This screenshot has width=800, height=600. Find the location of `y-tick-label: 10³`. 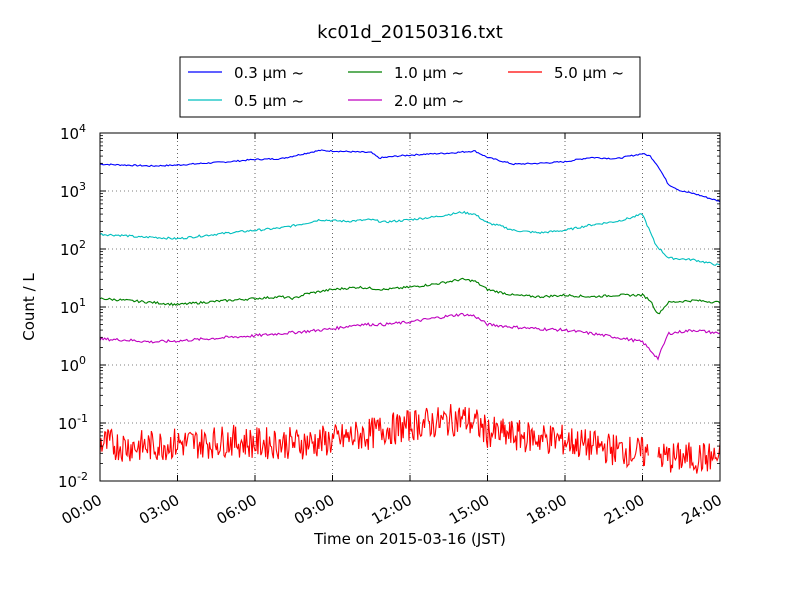

y-tick-label: 10³ is located at coordinates (73, 190).